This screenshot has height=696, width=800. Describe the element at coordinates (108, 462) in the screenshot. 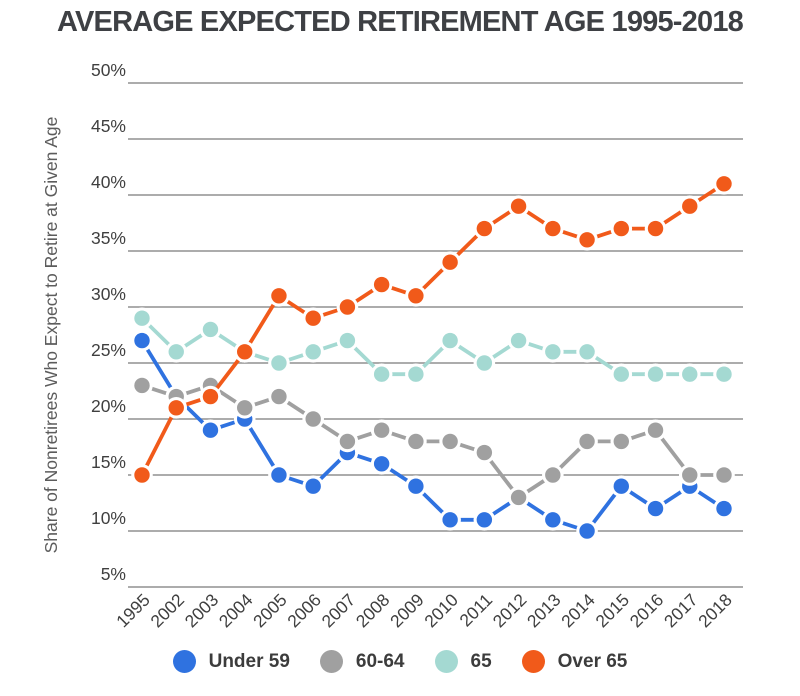

I see `y-tick-label: 15%` at that location.